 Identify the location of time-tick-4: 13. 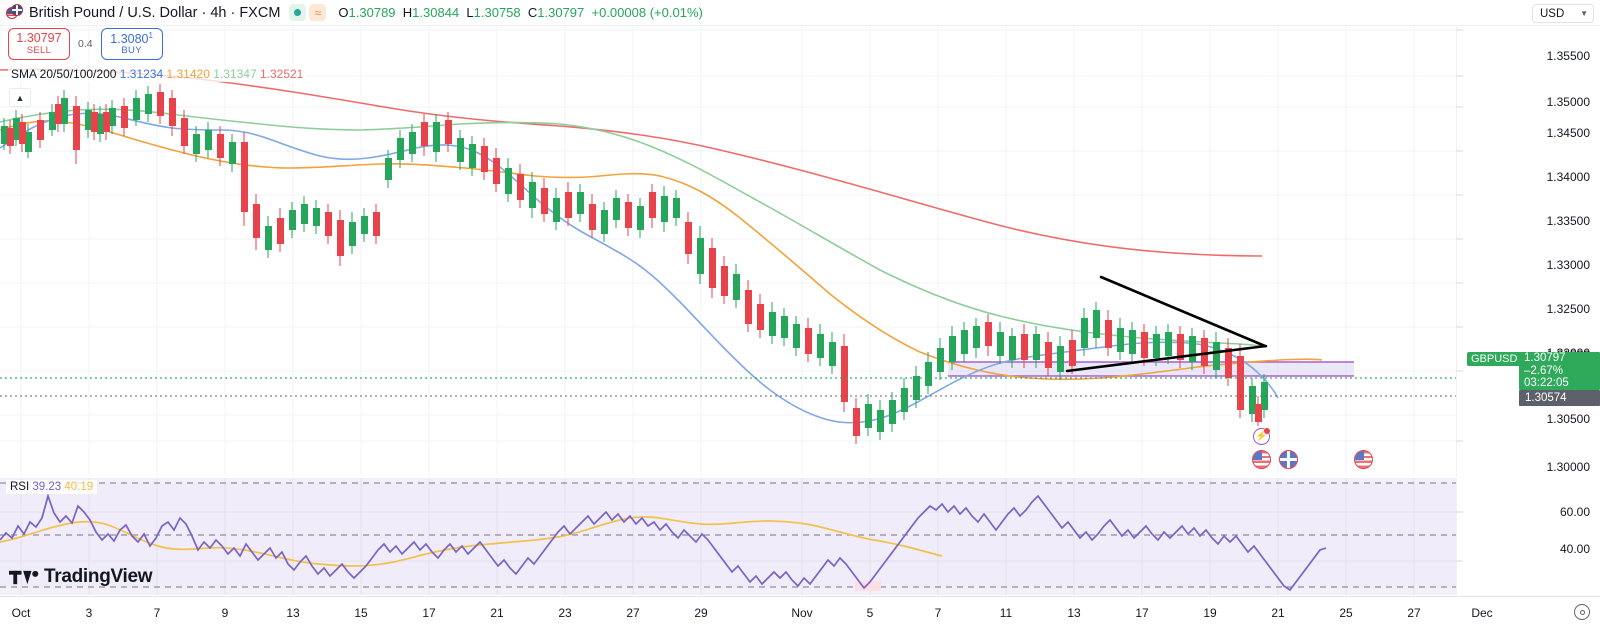
(293, 613).